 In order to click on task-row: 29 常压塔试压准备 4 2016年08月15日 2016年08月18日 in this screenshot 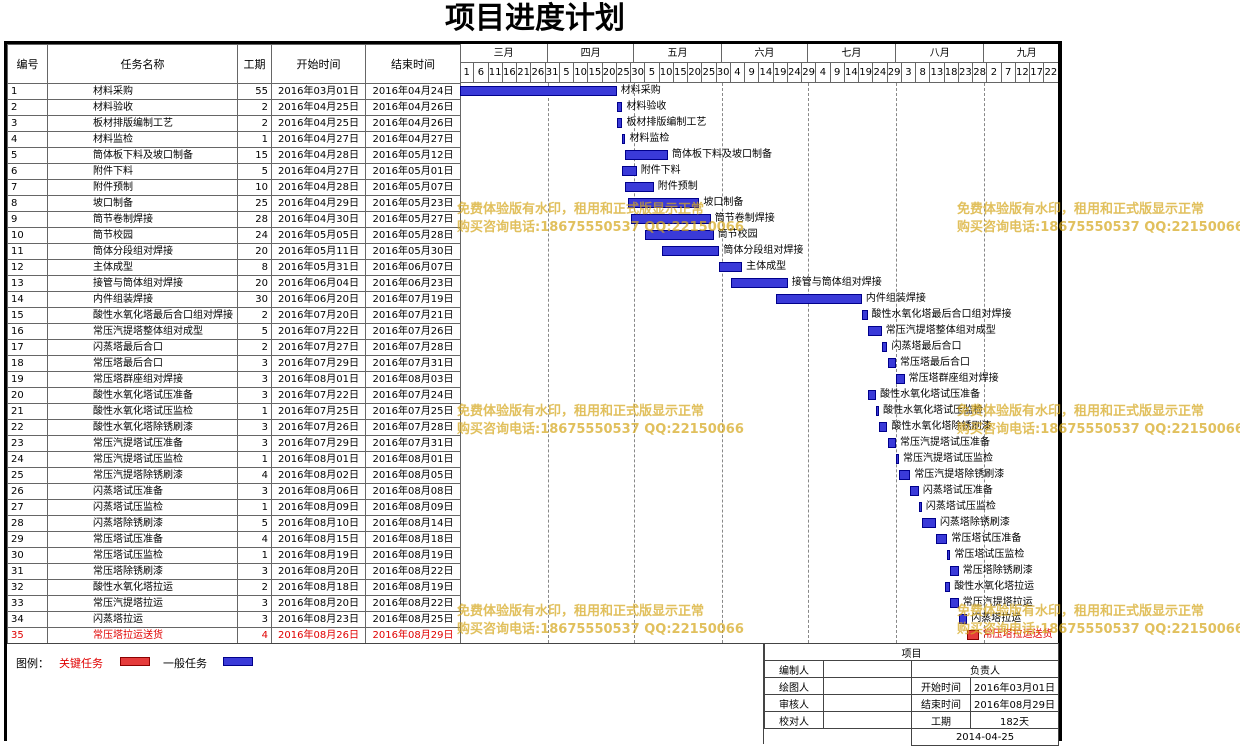, I will do `click(234, 539)`.